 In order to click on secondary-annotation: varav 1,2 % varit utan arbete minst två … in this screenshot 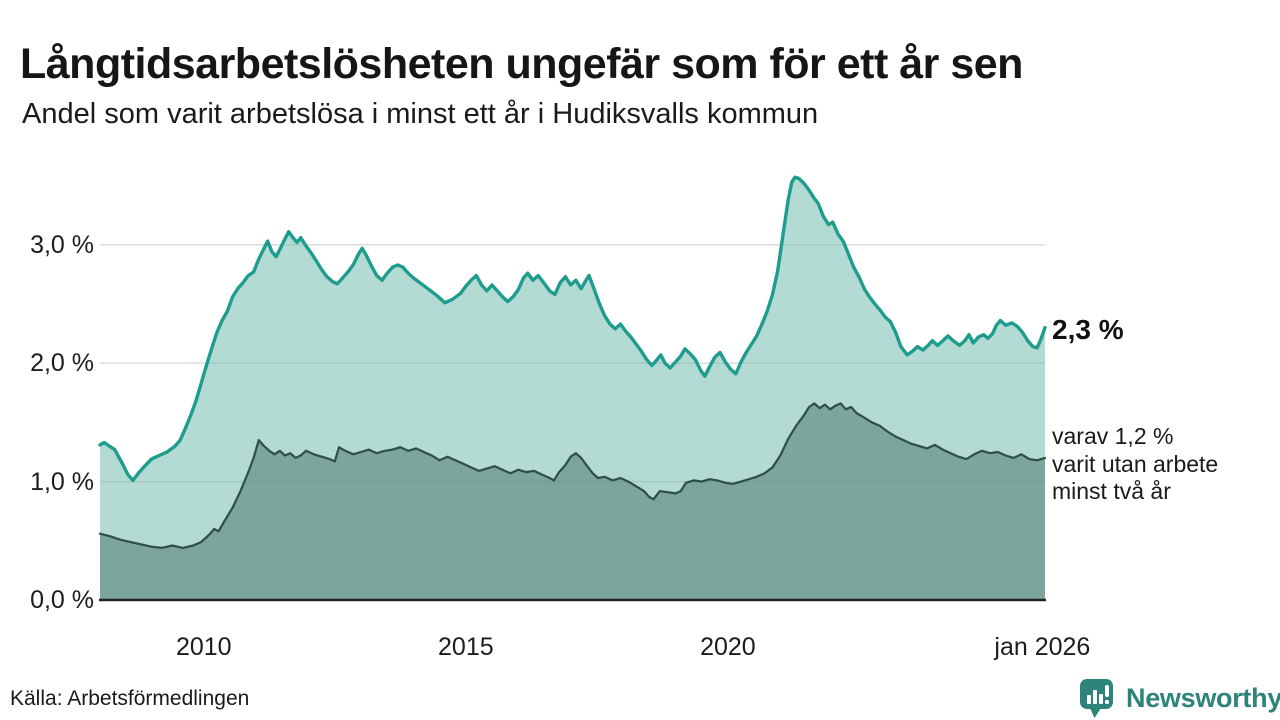, I will do `click(1135, 463)`.